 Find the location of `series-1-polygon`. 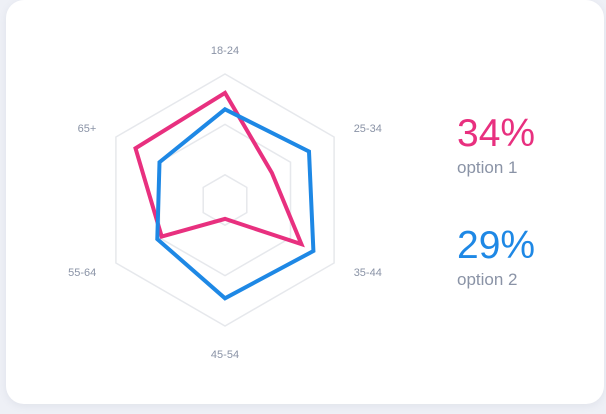

series-1-polygon is located at coordinates (219, 169).